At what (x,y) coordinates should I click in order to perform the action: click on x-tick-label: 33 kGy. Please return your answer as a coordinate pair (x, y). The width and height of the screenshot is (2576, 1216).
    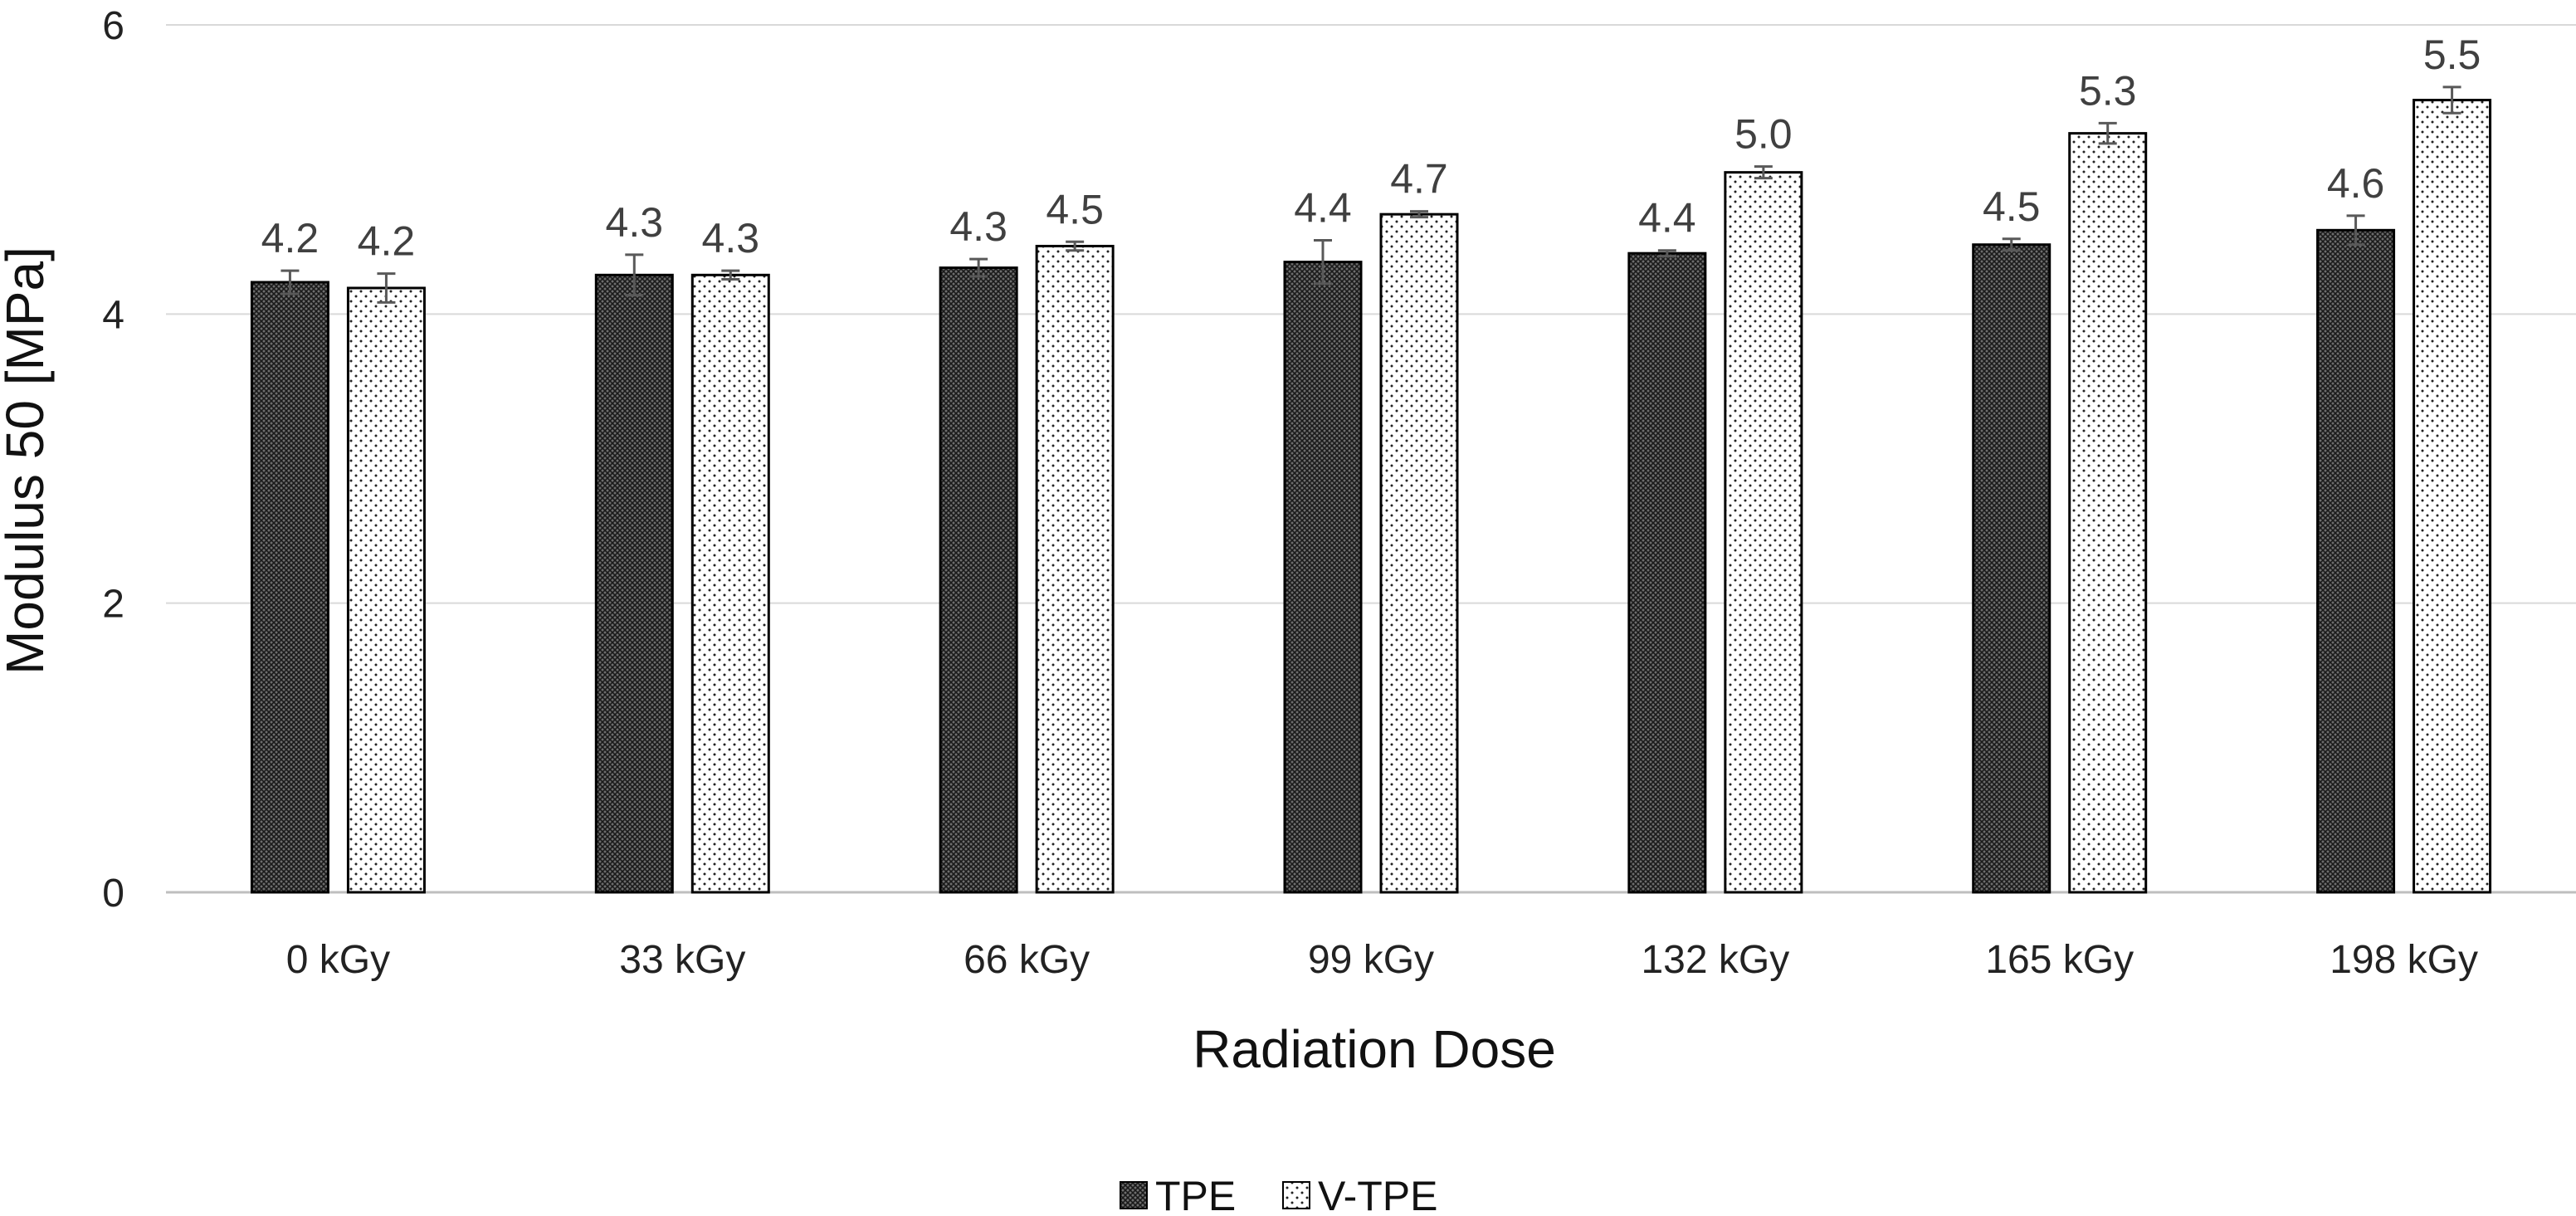
    Looking at the image, I should click on (682, 960).